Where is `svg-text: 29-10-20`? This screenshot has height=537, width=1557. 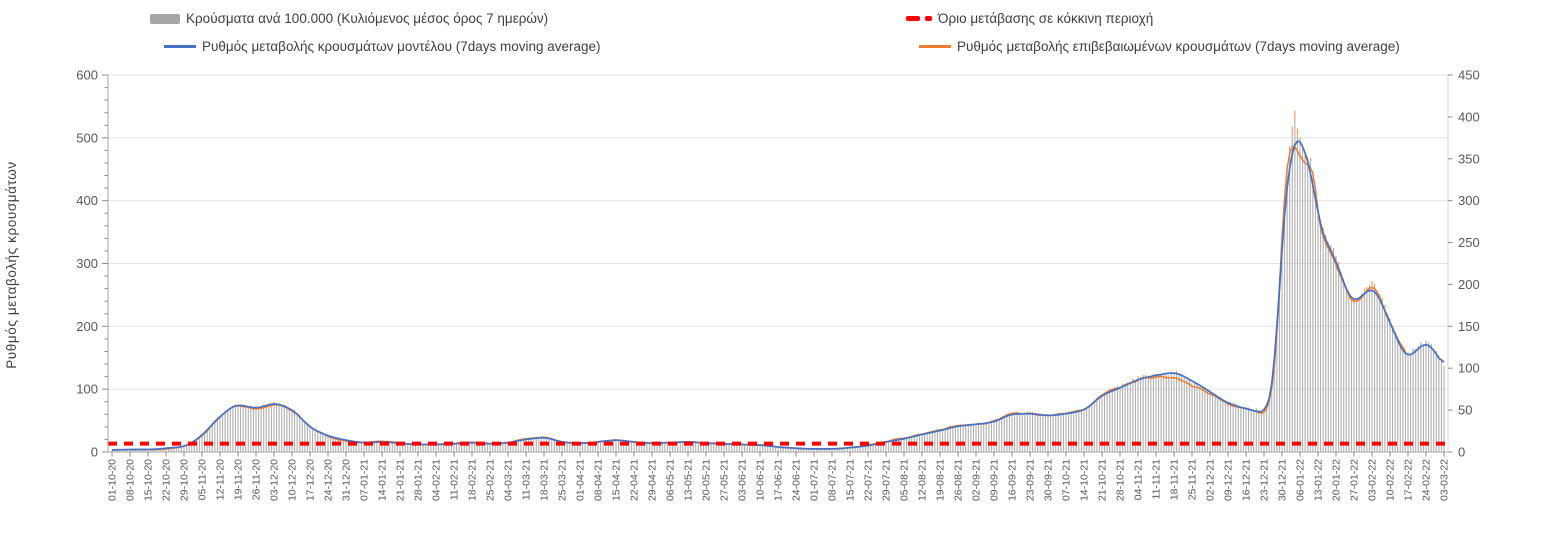 svg-text: 29-10-20 is located at coordinates (185, 480).